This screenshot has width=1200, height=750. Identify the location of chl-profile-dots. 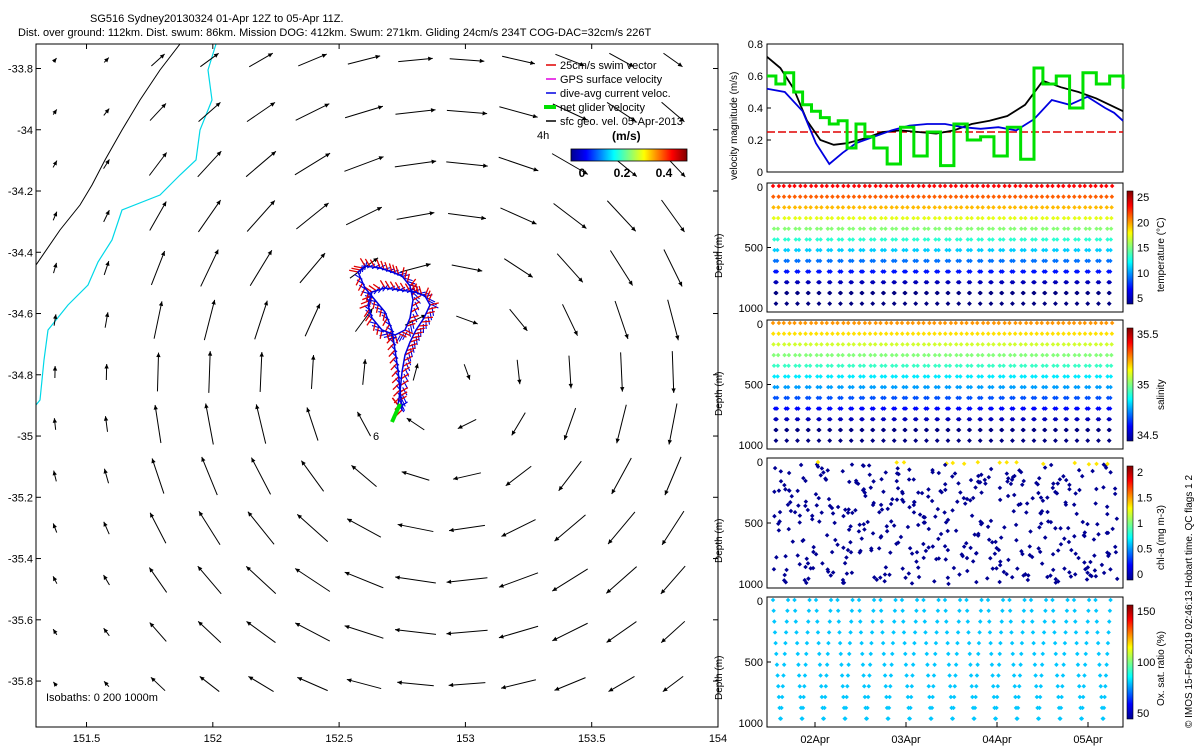
(945, 523).